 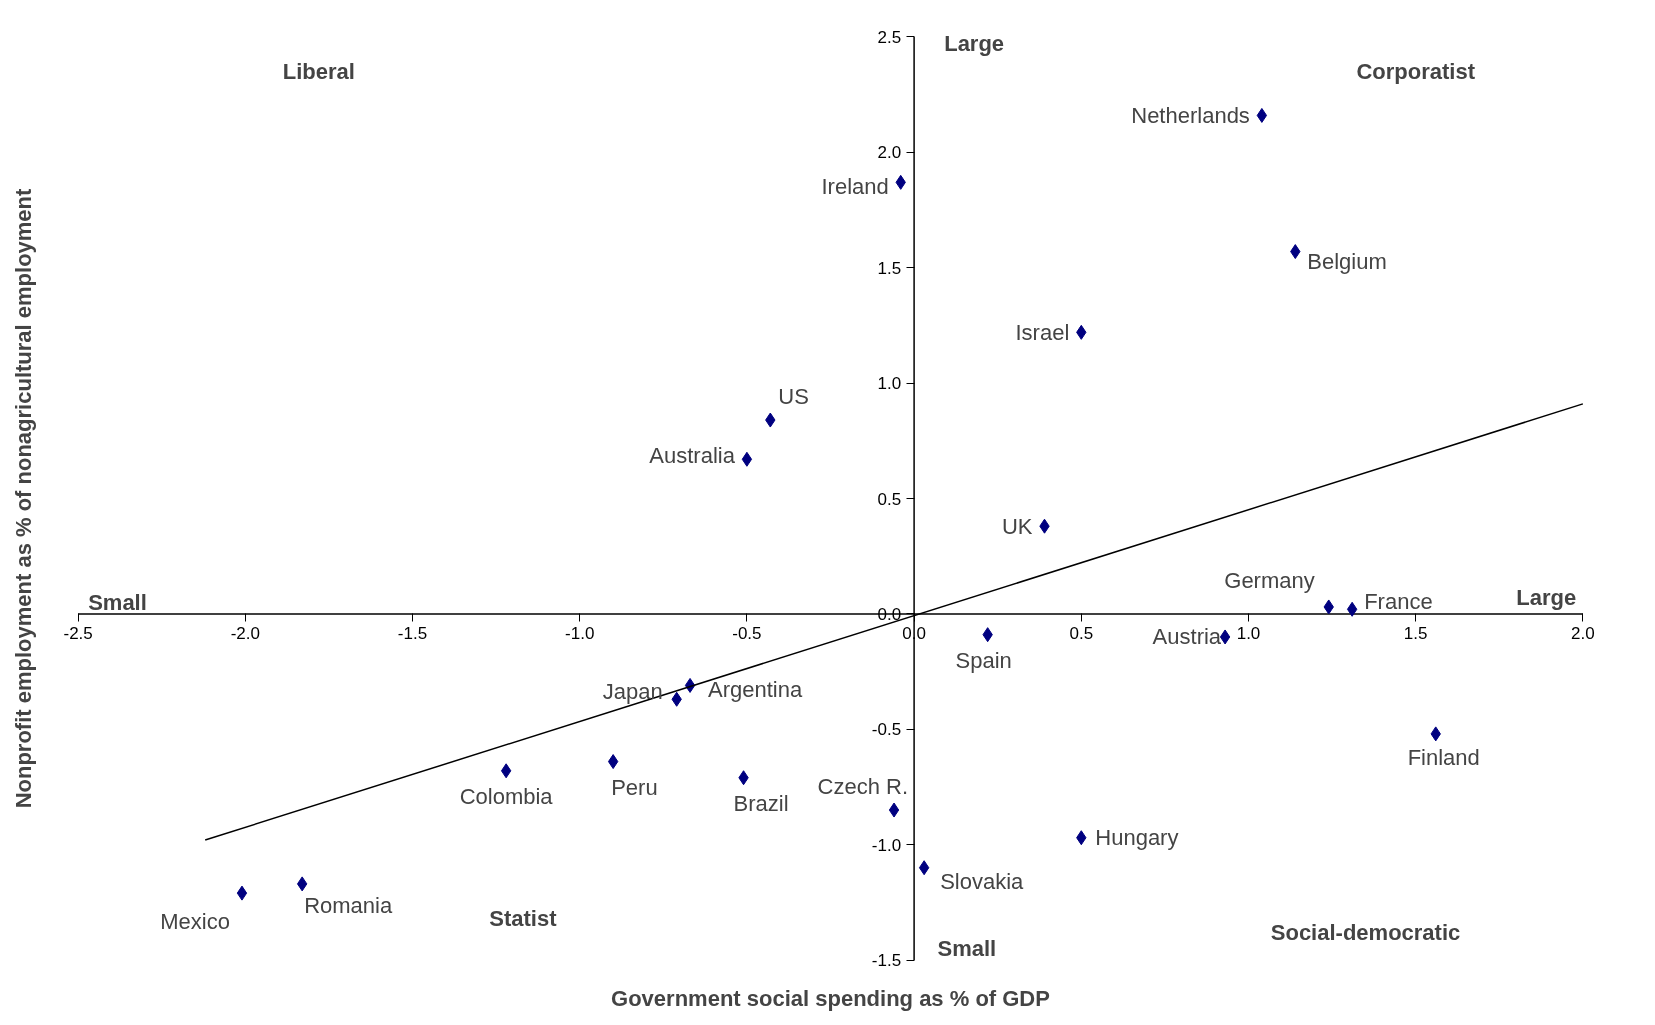 What do you see at coordinates (889, 37) in the screenshot?
I see `y-tick-label: 2.5` at bounding box center [889, 37].